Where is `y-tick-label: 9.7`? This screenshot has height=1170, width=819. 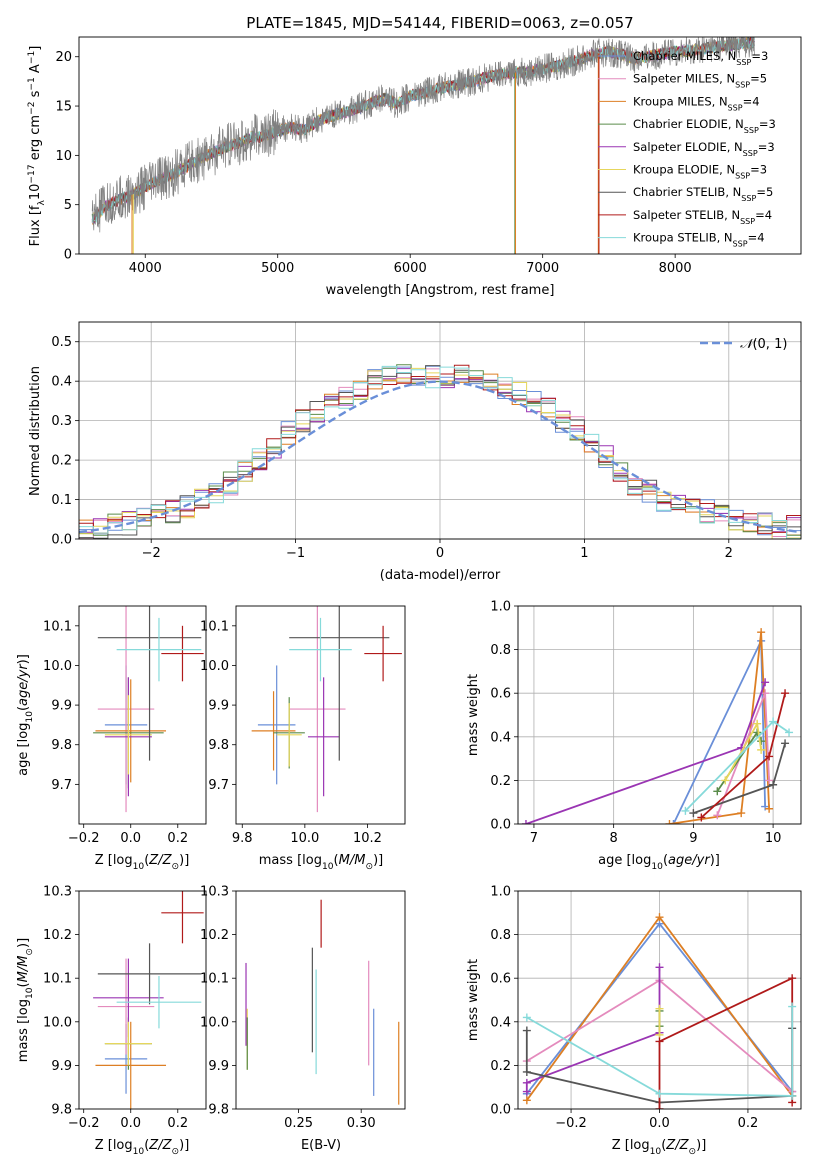
y-tick-label: 9.7 is located at coordinates (218, 785).